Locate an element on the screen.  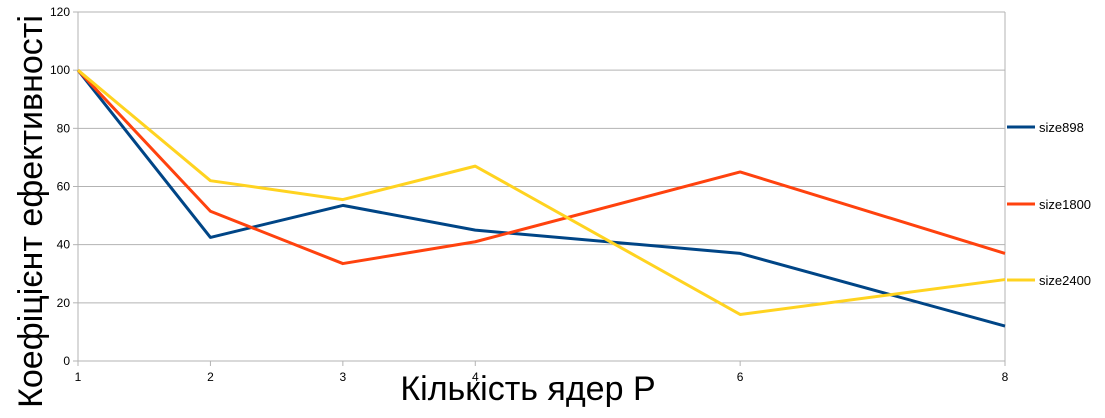
x-tick-labels: 1 2 3 4 6 8 is located at coordinates (542, 377).